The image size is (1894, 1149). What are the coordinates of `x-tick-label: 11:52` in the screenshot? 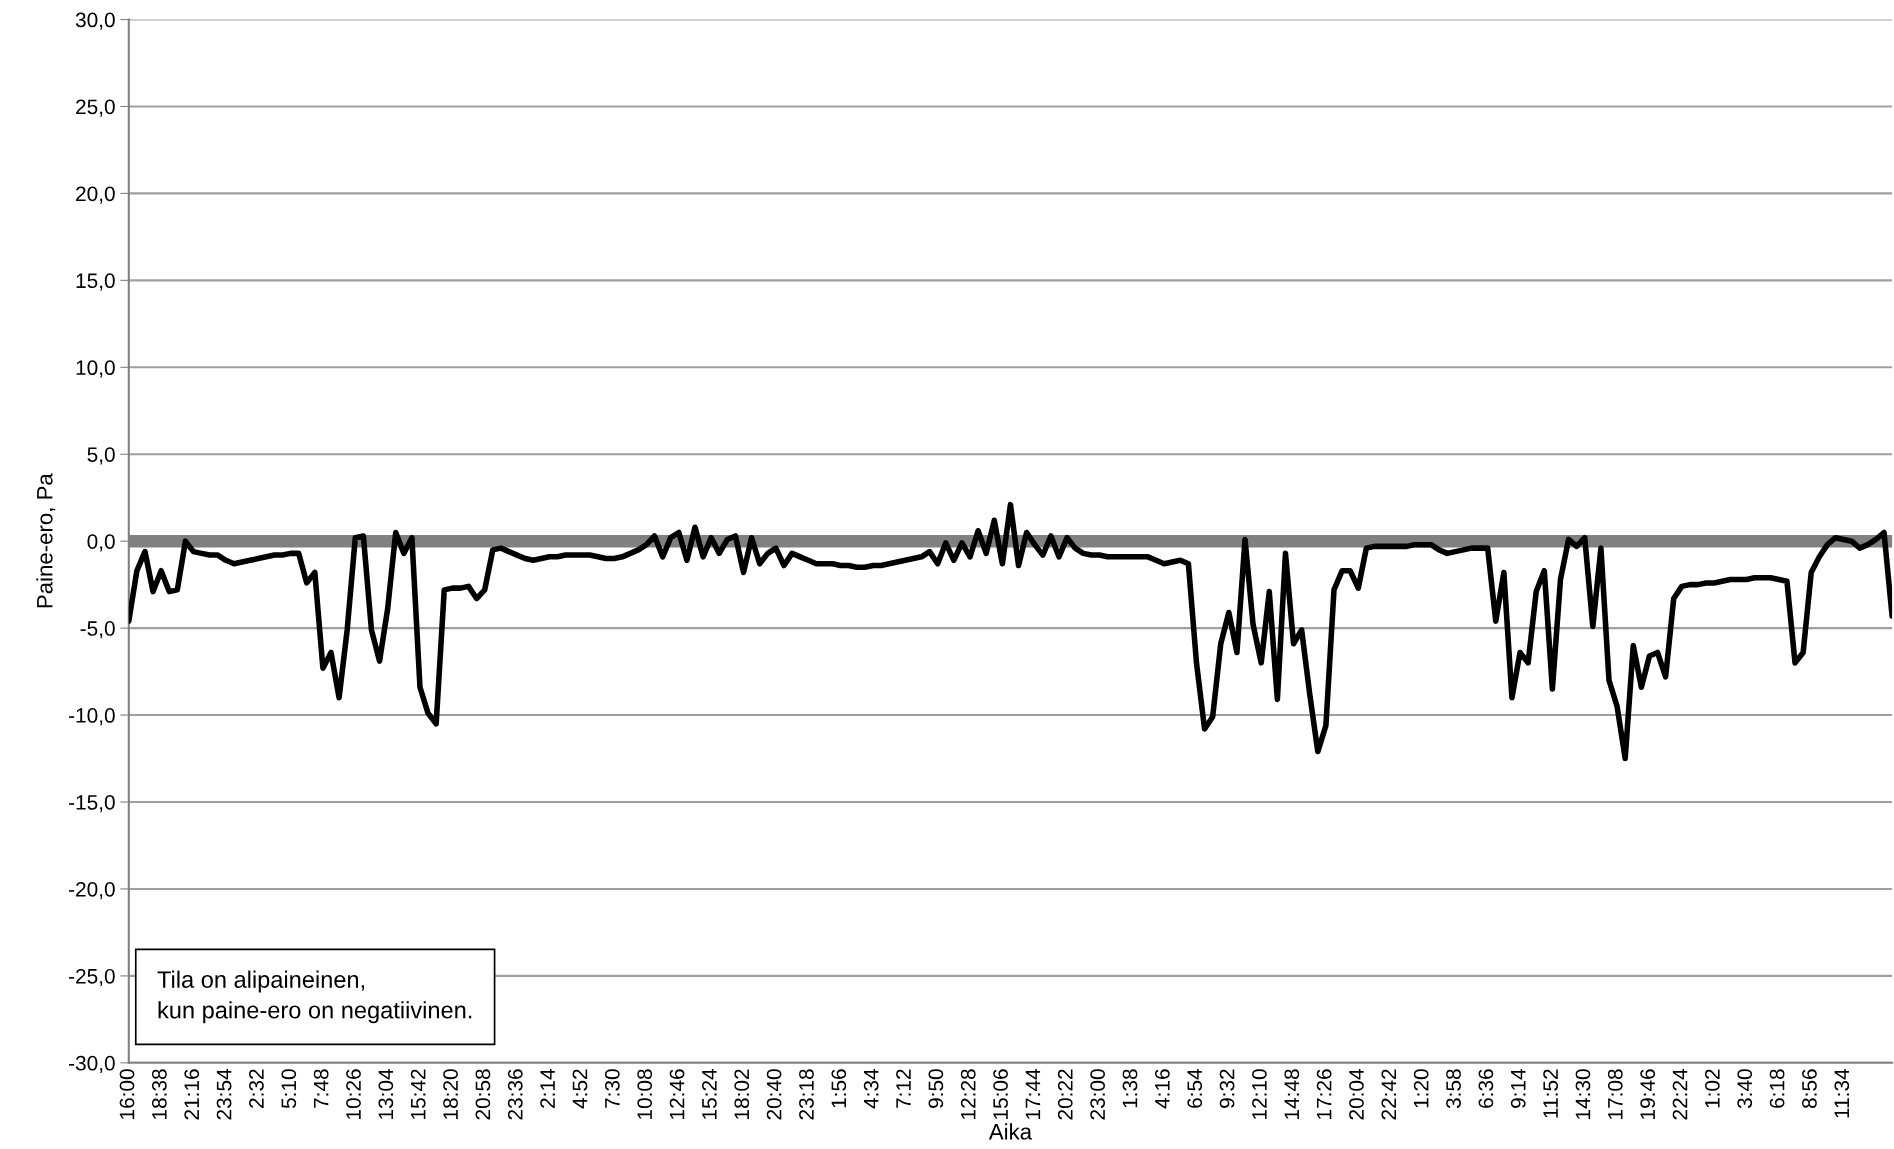 It's located at (1550, 1093).